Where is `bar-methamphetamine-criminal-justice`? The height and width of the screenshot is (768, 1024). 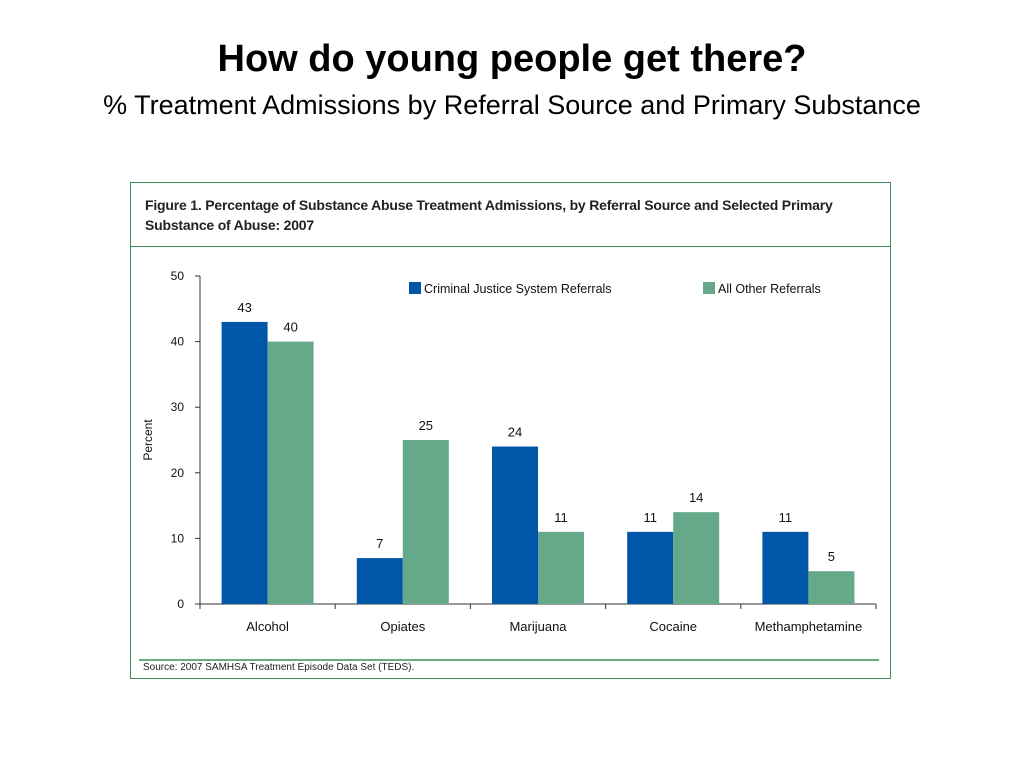
bar-methamphetamine-criminal-justice is located at coordinates (785, 567).